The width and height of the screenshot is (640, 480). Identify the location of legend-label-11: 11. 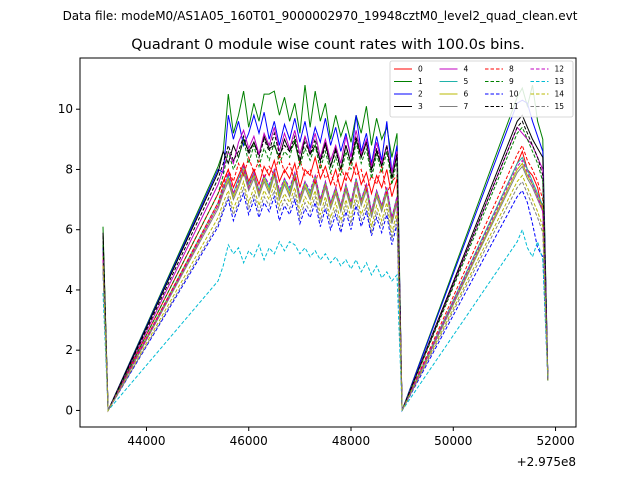
(514, 106).